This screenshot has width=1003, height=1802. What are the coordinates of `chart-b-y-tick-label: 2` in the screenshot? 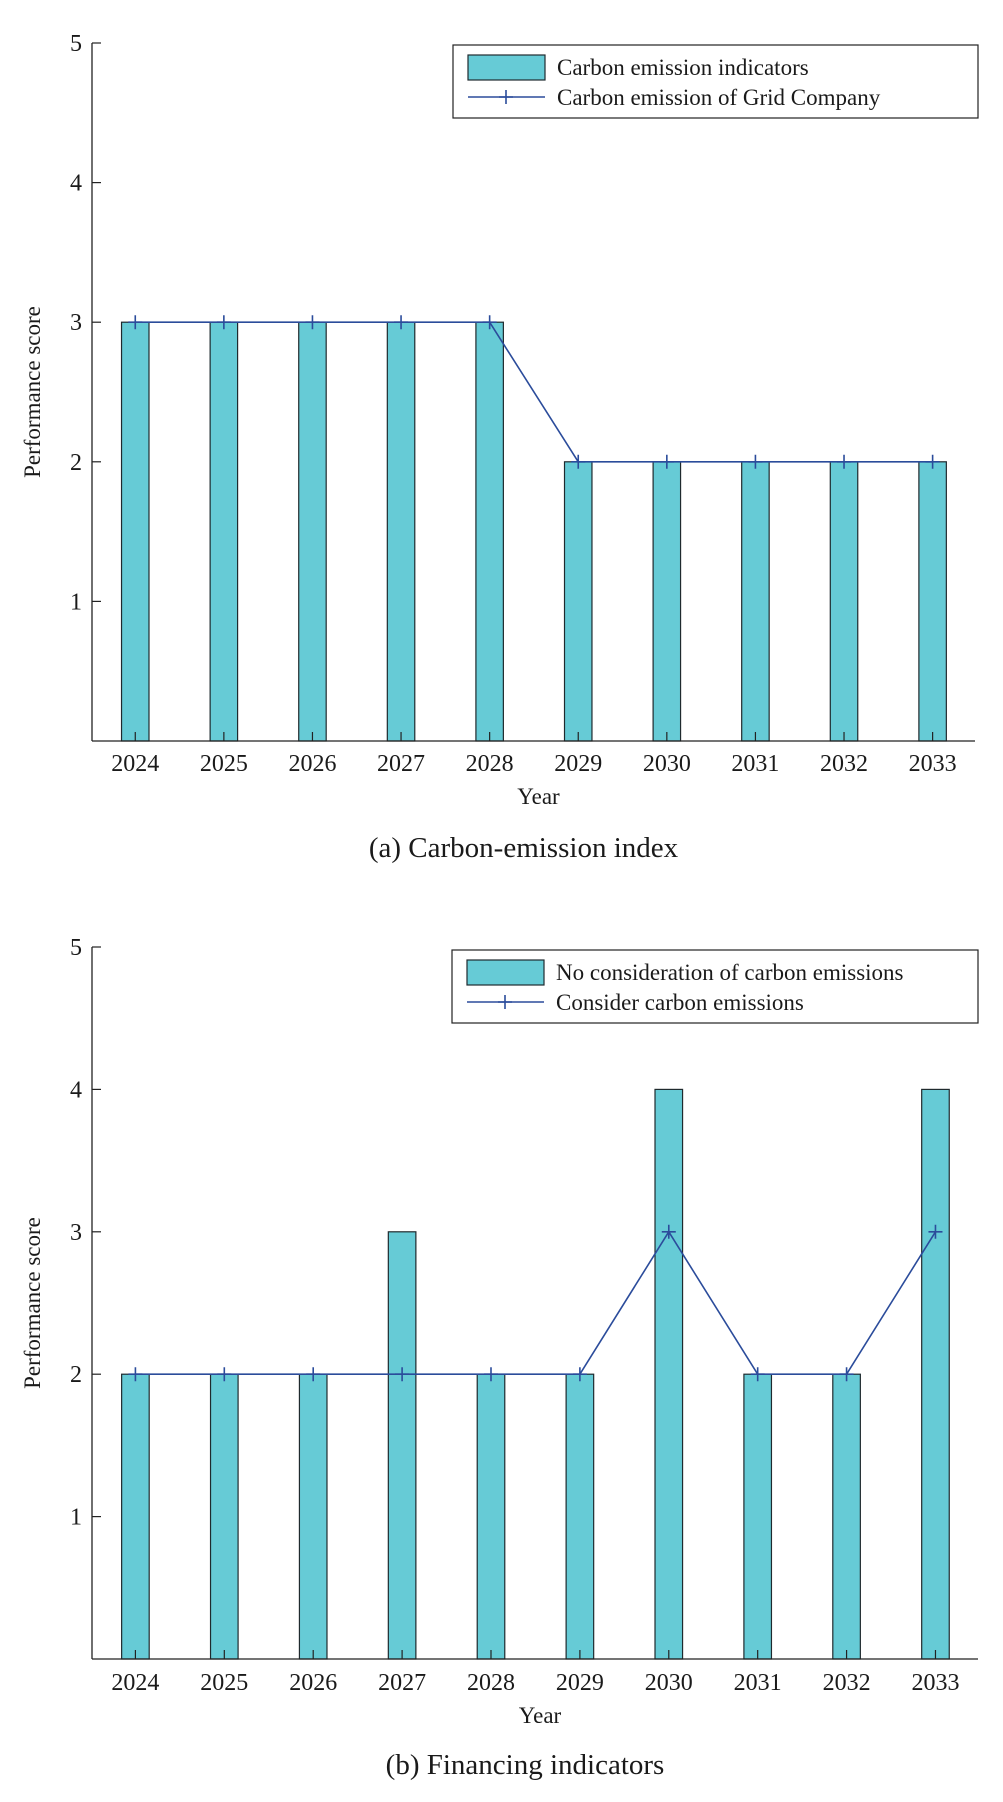 It's located at (76, 1375).